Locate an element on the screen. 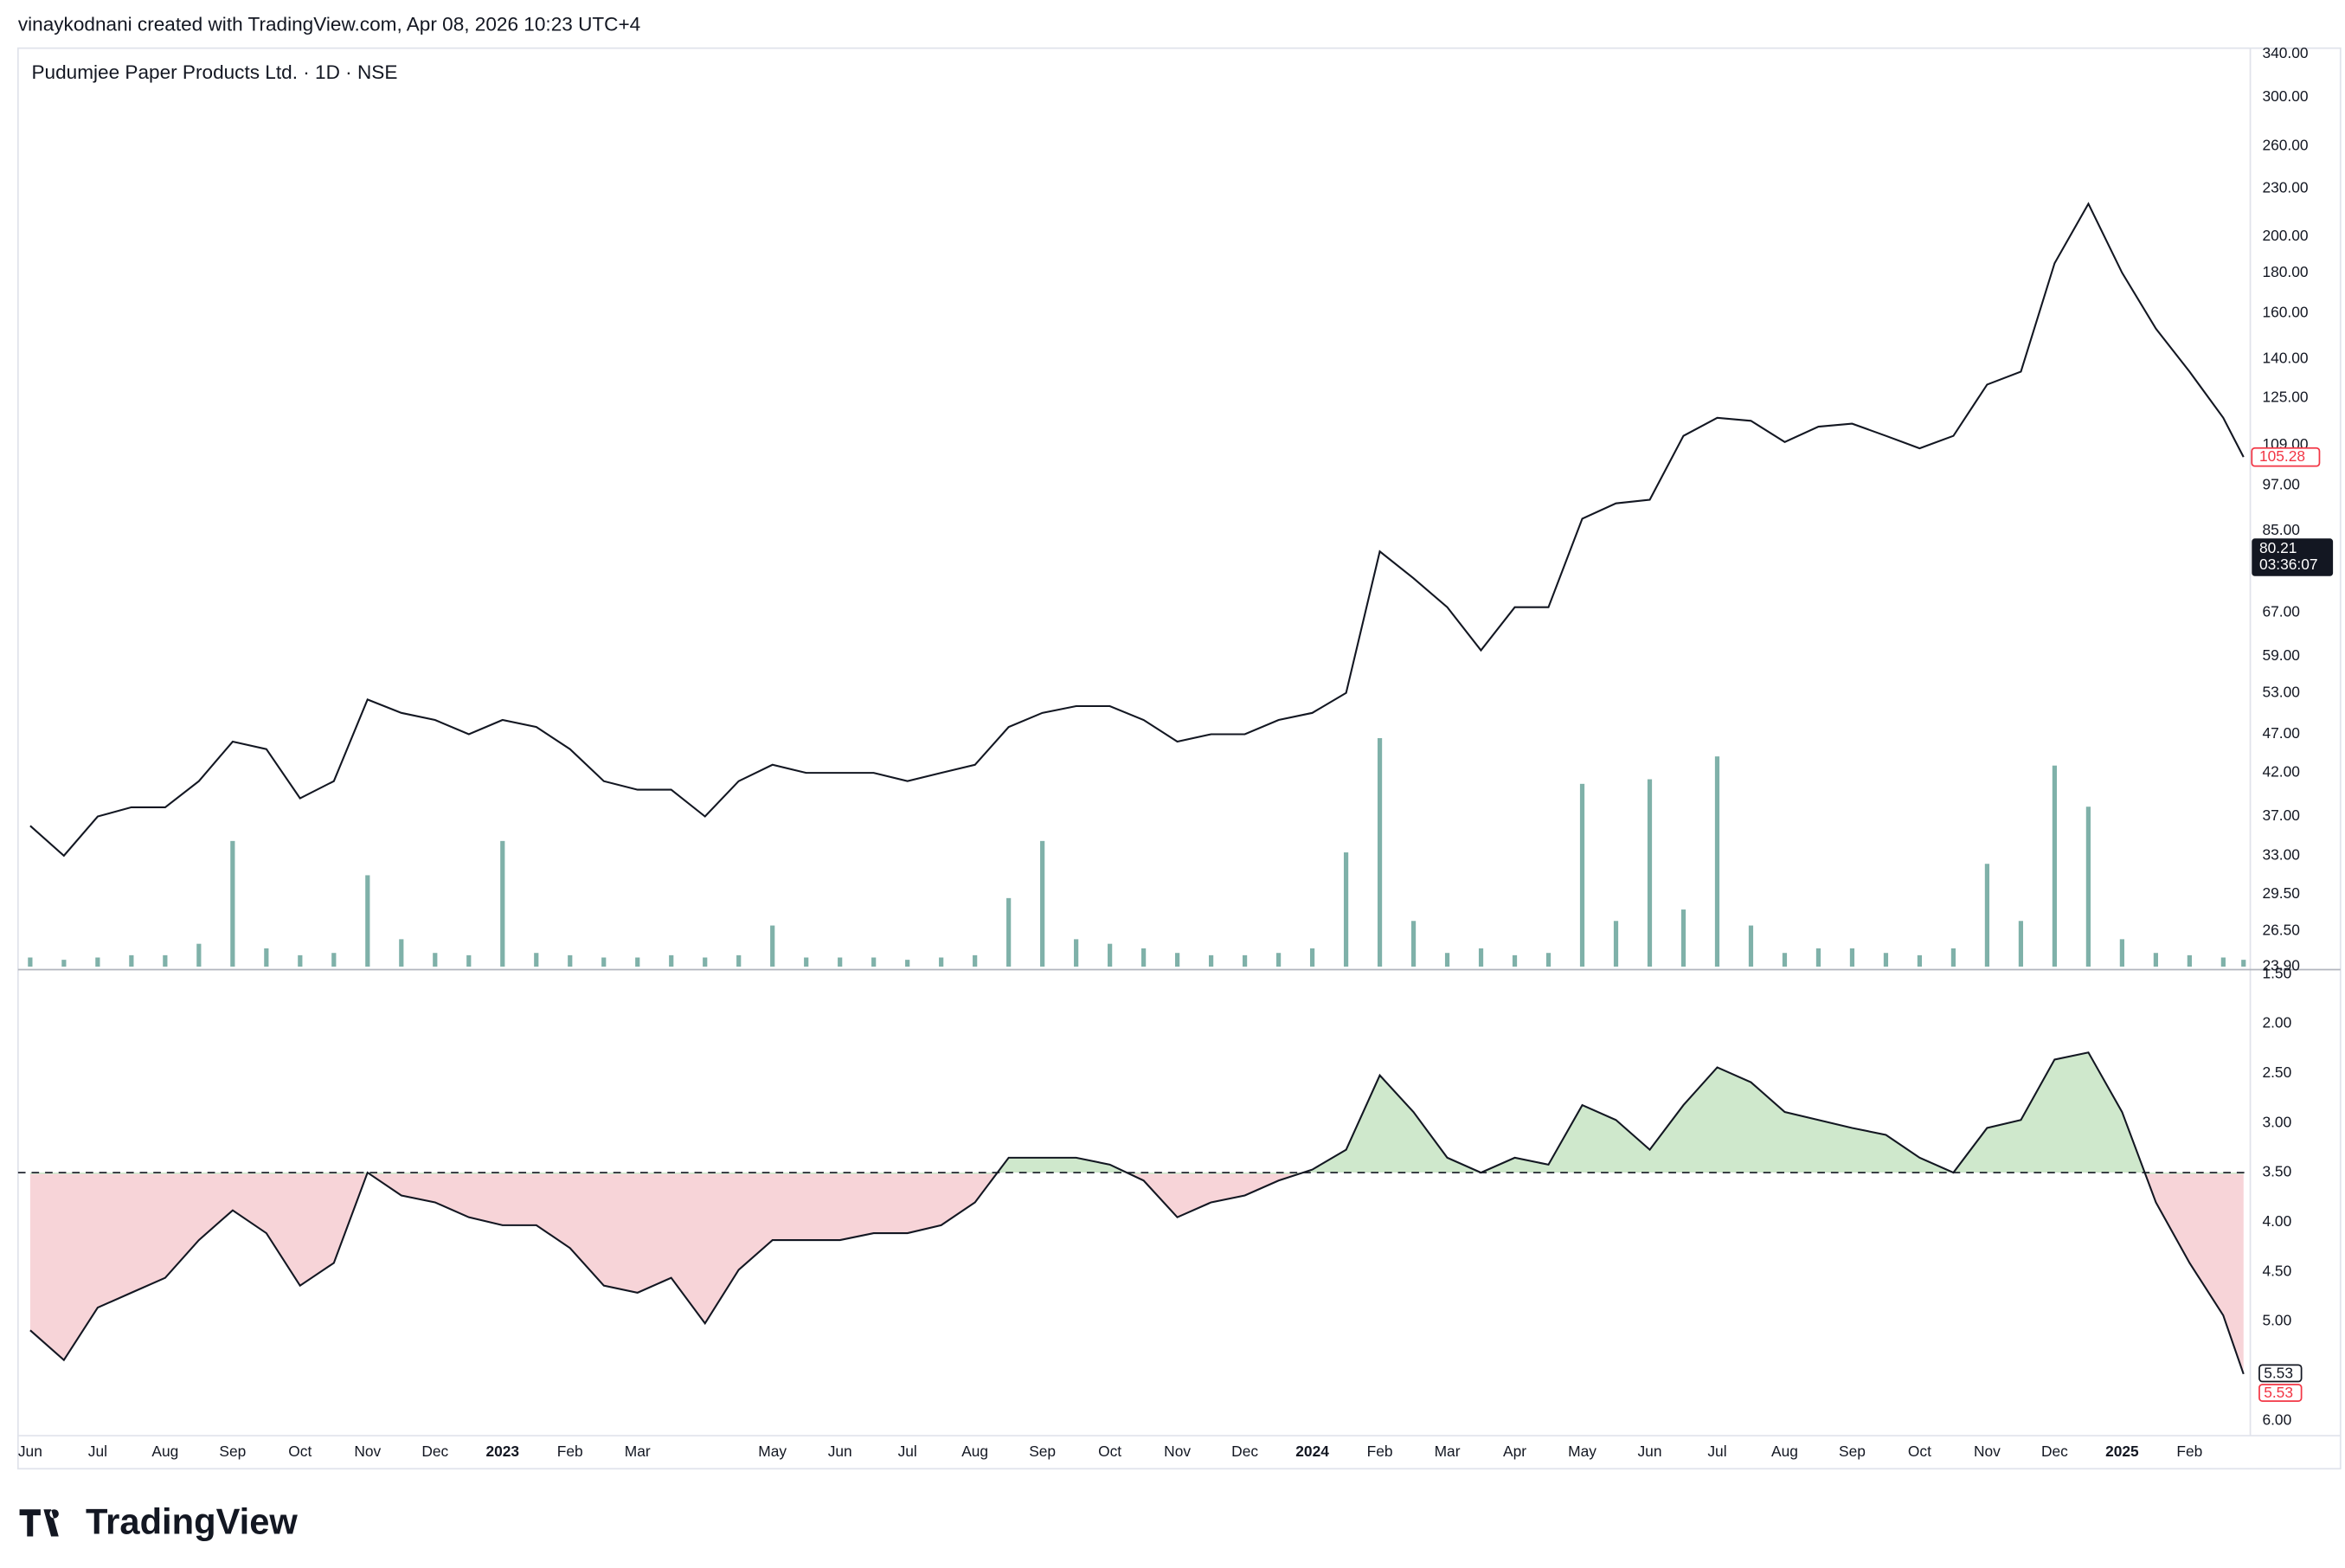 This screenshot has width=2345, height=1568. y2-tick-label: 2.00 is located at coordinates (2276, 1022).